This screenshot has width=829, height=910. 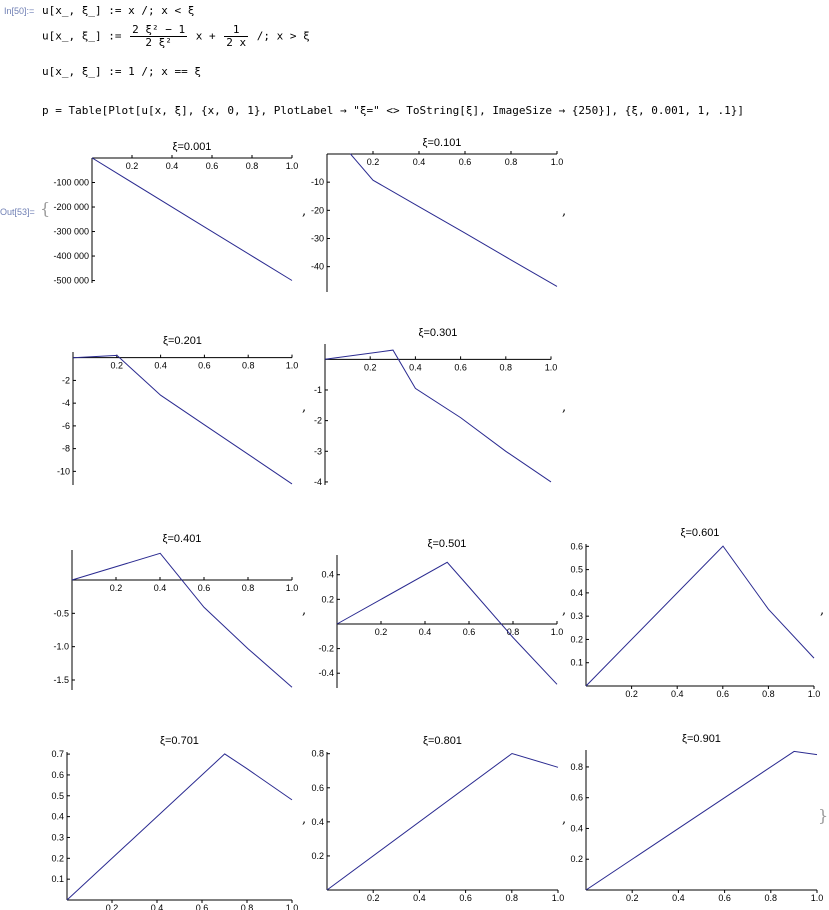 What do you see at coordinates (71, 207) in the screenshot?
I see `y-tick-label: -200 000` at bounding box center [71, 207].